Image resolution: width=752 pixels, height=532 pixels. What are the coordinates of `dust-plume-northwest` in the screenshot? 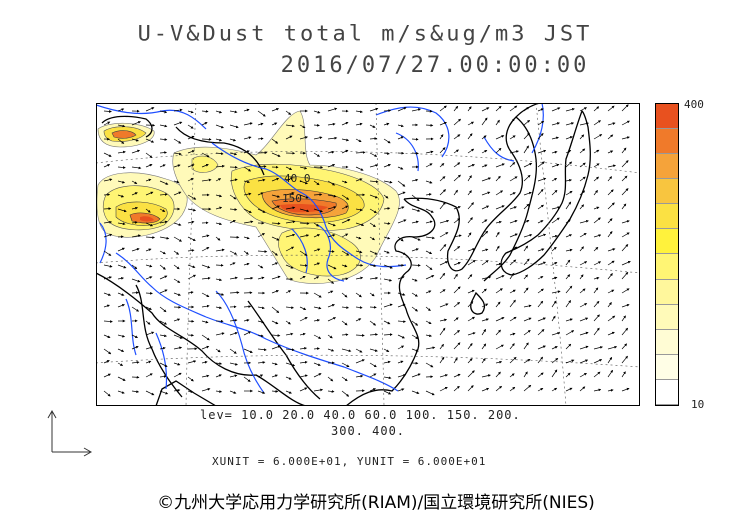 It's located at (126, 135).